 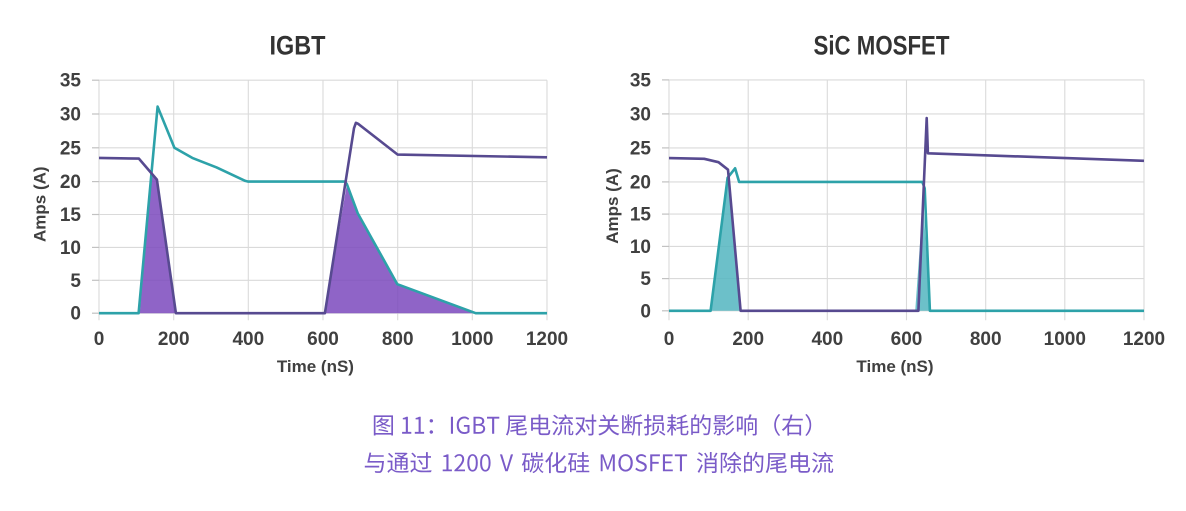 I want to click on svg-text: IGBT, so click(x=298, y=46).